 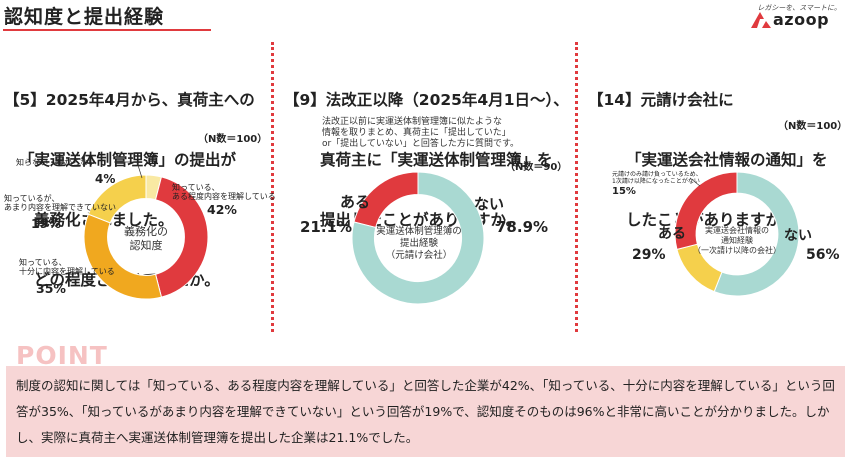 I want to click on q14-label-prime-only: 元請けのみ請け負っているため、 1次請け以降になったことがない, so click(x=657, y=178).